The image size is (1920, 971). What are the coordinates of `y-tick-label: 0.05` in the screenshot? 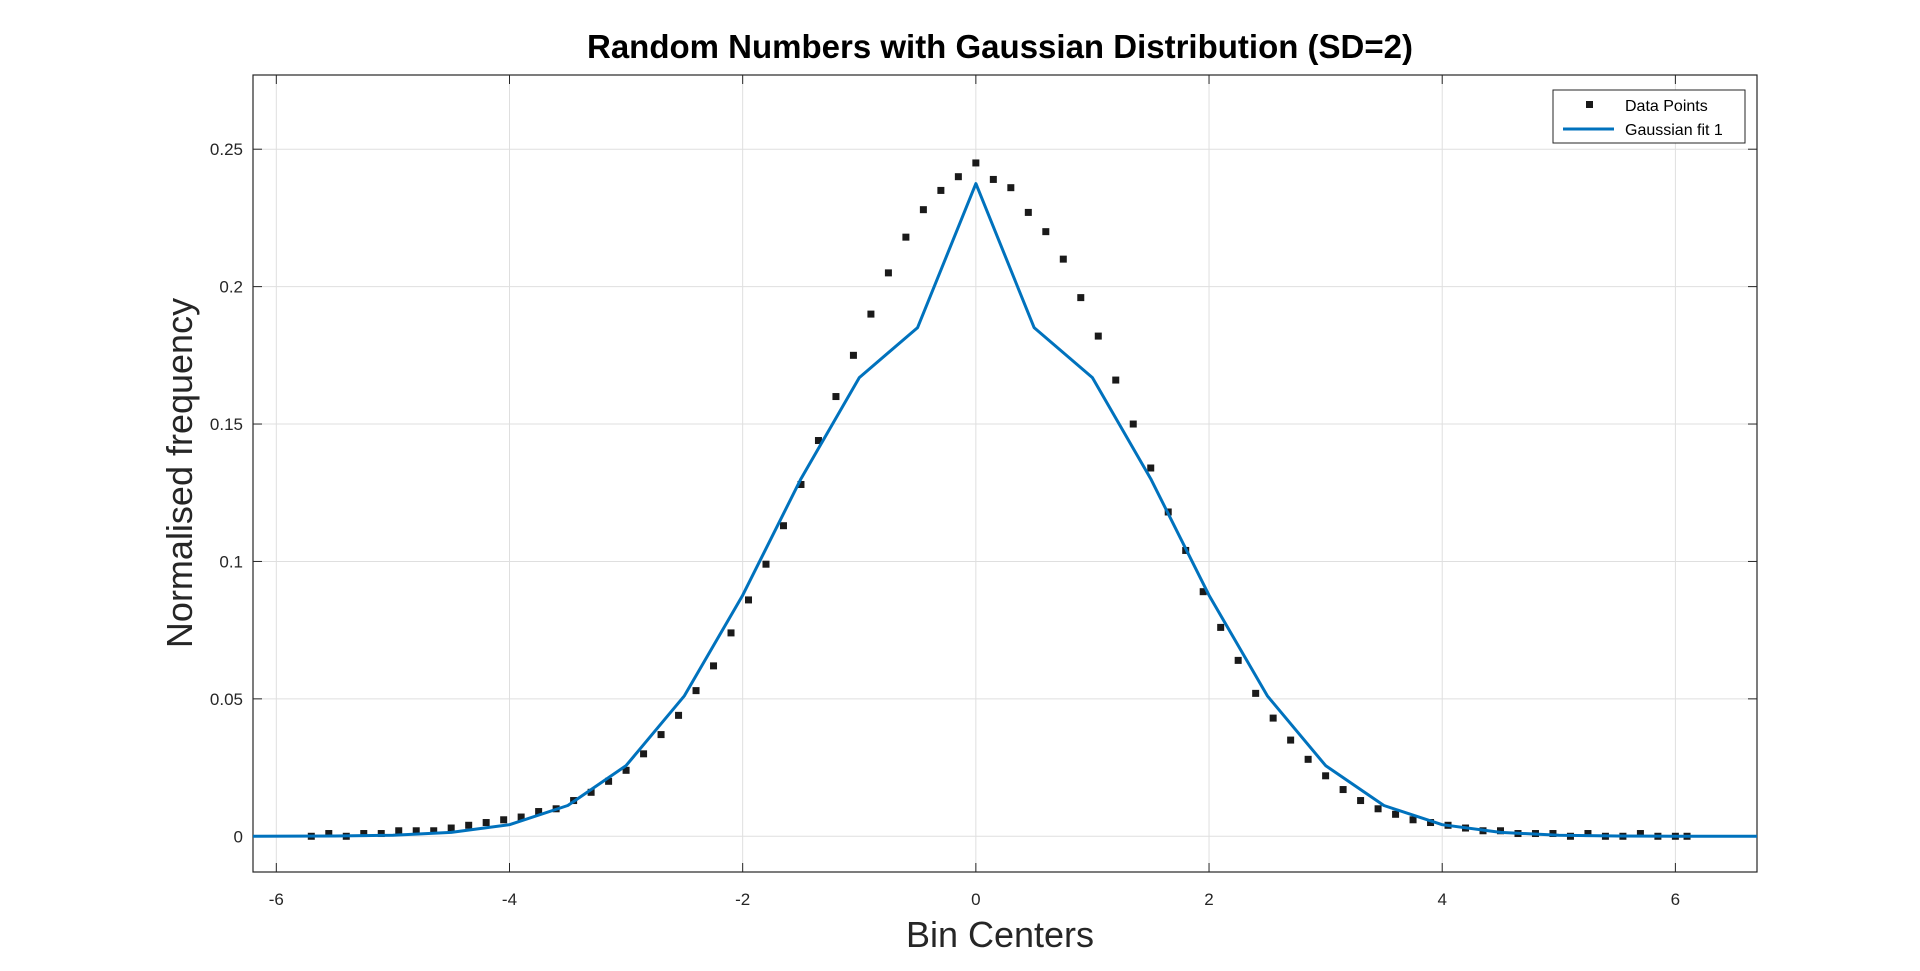 It's located at (226, 699).